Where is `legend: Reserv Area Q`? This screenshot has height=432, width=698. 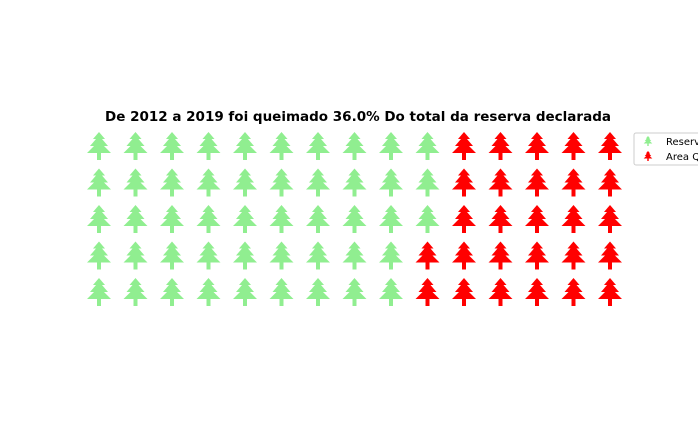 legend: Reserv Area Q is located at coordinates (665, 149).